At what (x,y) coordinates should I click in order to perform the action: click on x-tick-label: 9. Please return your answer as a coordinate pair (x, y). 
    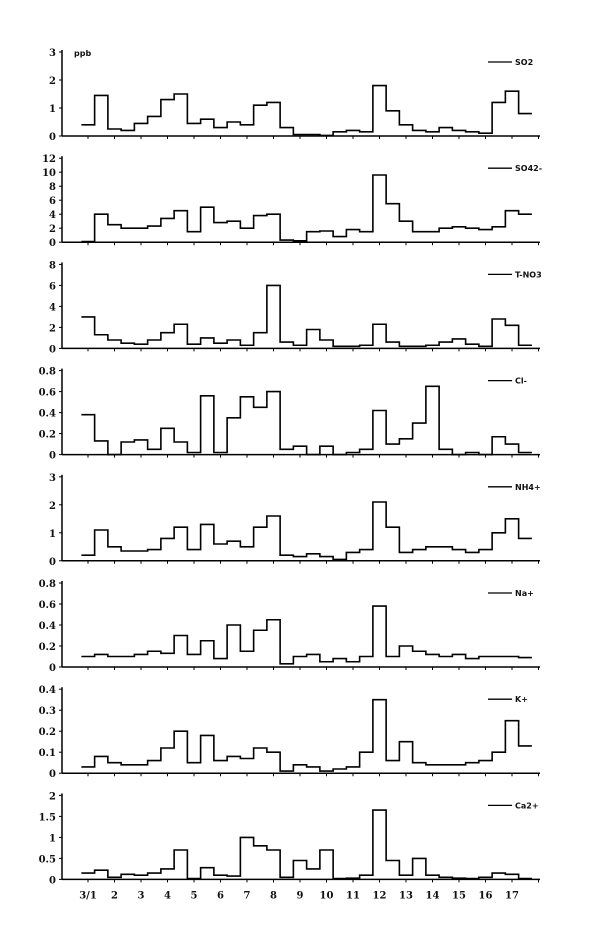
    Looking at the image, I should click on (300, 895).